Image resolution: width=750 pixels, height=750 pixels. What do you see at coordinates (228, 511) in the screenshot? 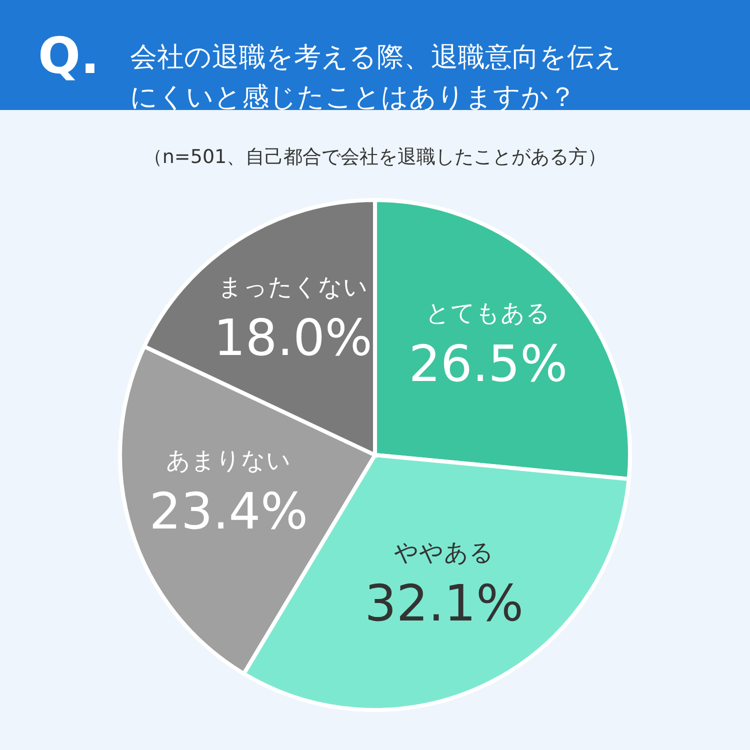
I see `data-label: 23.4%` at bounding box center [228, 511].